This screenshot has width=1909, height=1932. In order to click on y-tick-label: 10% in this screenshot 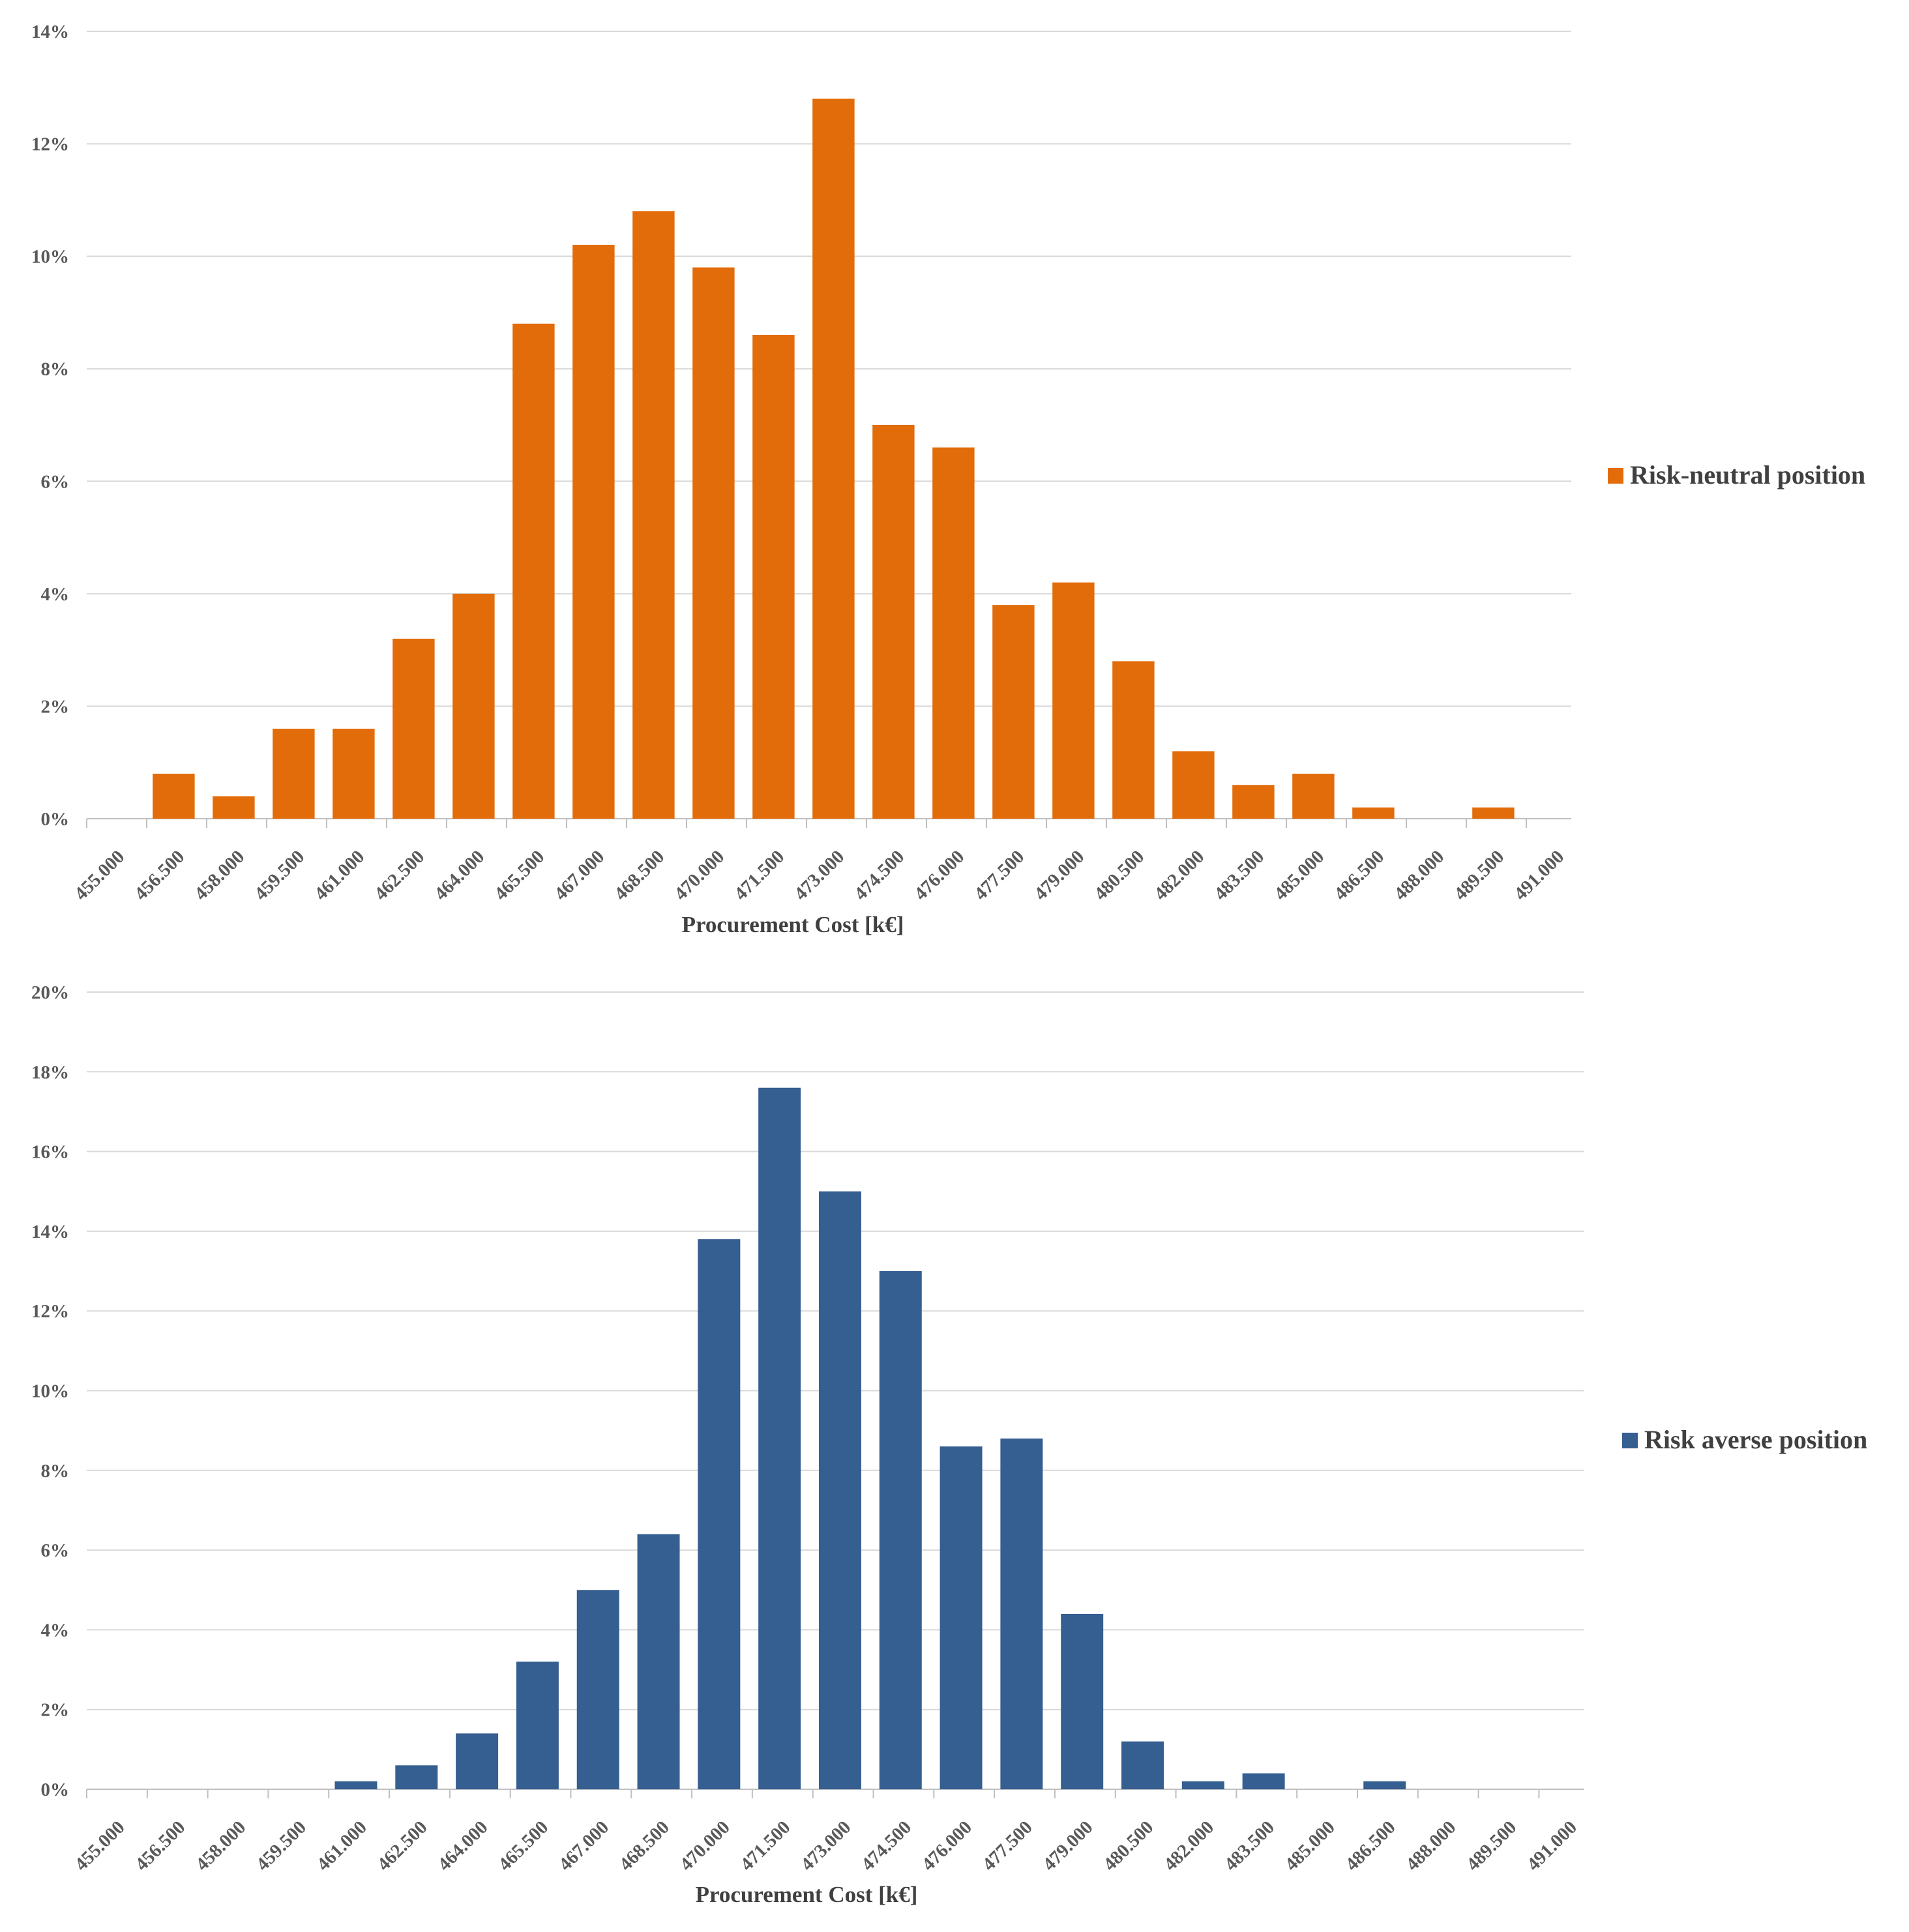, I will do `click(50, 1391)`.